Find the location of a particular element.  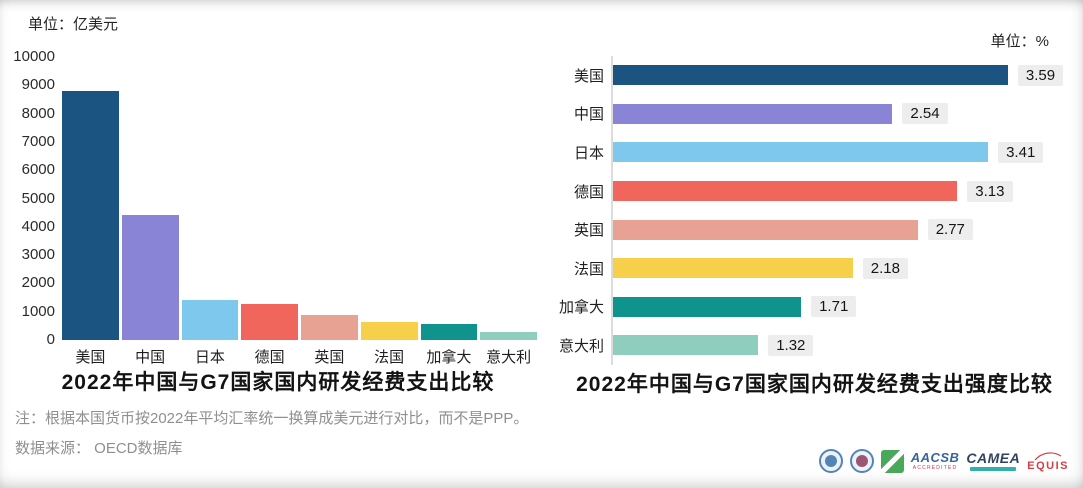

bar-track: 2.18 is located at coordinates (844, 268).